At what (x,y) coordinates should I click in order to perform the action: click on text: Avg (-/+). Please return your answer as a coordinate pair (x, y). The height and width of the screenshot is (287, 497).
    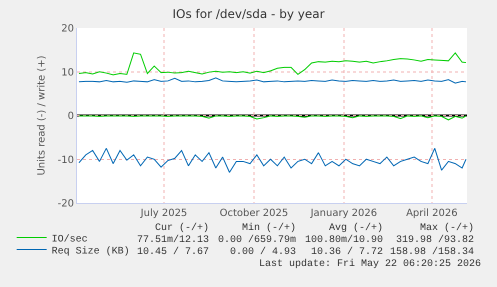
    Looking at the image, I should click on (356, 228).